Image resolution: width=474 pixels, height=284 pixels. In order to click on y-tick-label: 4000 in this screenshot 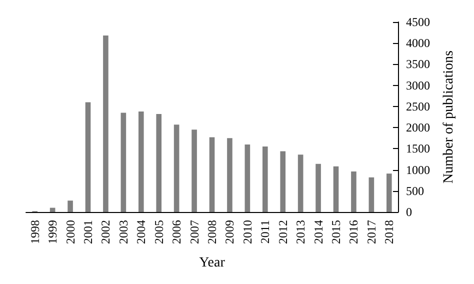, I will do `click(418, 43)`.